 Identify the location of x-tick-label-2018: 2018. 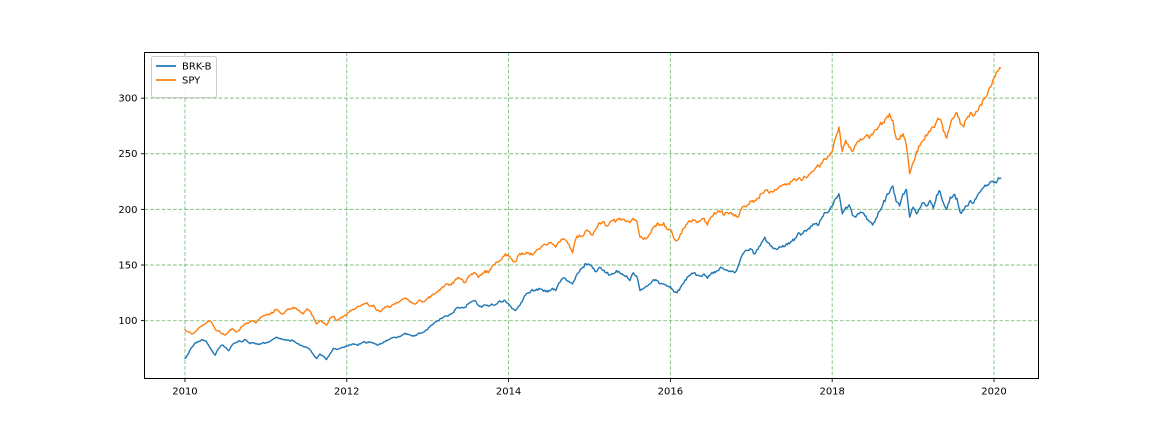
(831, 392).